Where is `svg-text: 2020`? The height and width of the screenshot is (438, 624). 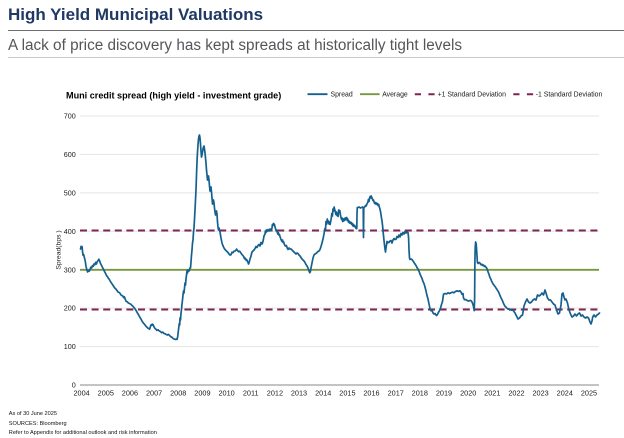
svg-text: 2020 is located at coordinates (468, 392).